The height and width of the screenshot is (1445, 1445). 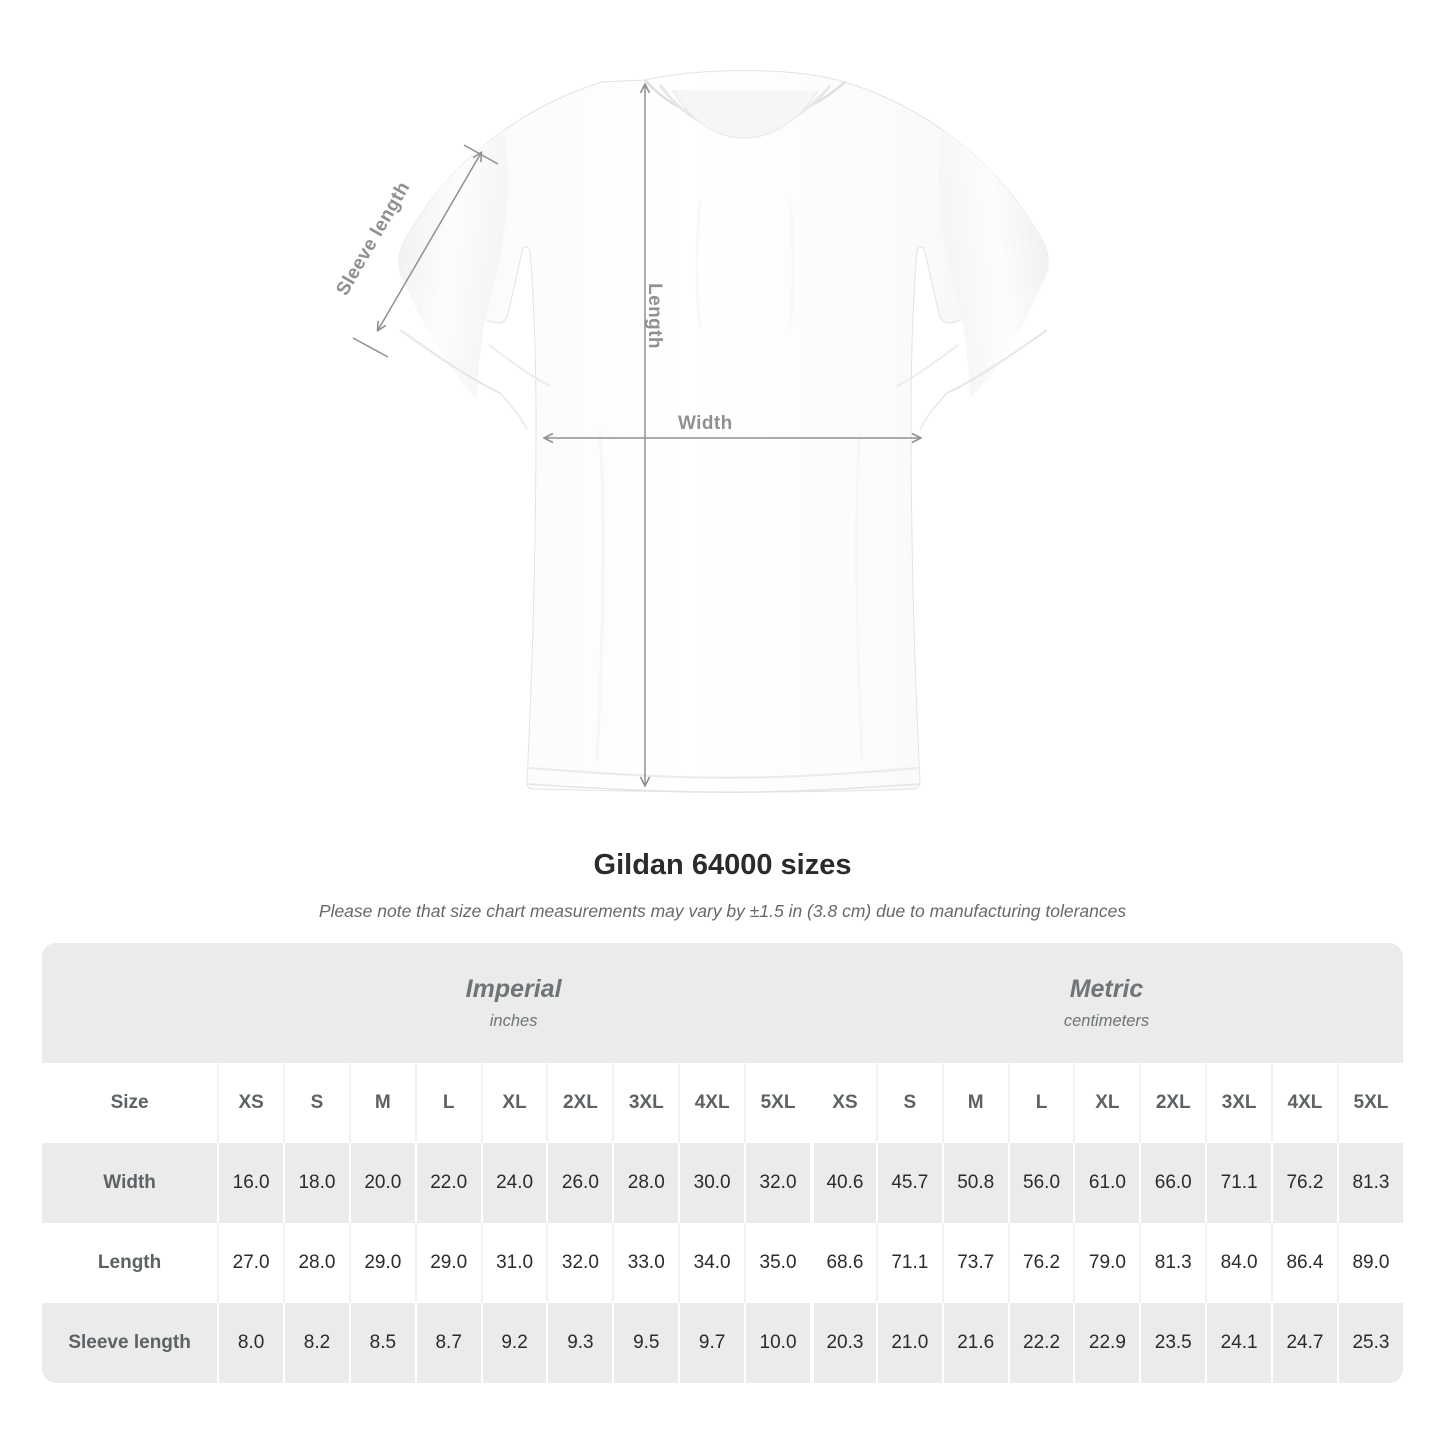 I want to click on cell-length-imperial-s: 28.0, so click(x=316, y=1263).